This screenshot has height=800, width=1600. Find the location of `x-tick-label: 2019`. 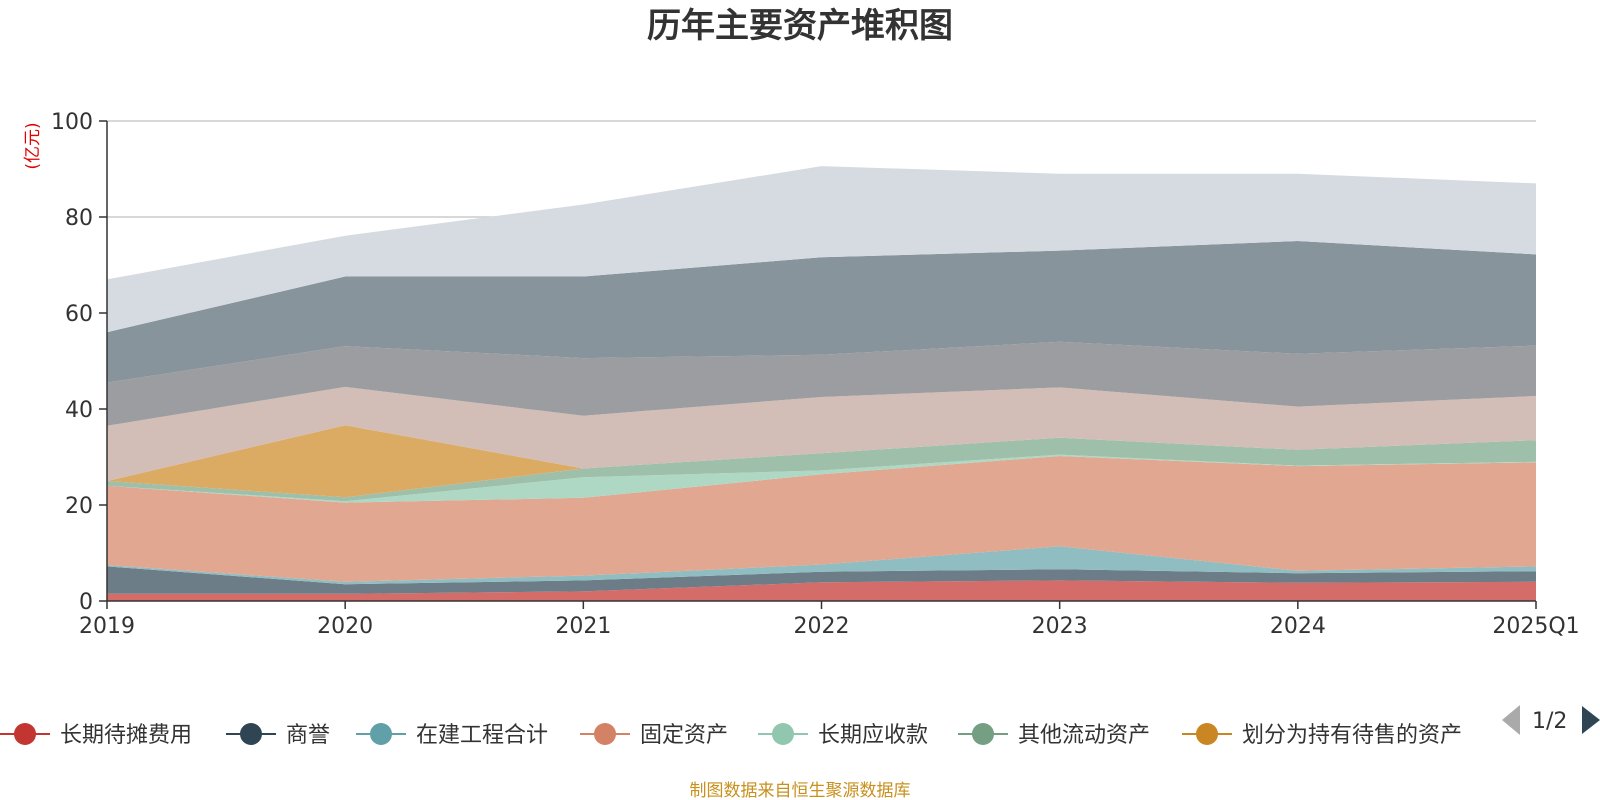

x-tick-label: 2019 is located at coordinates (107, 626).